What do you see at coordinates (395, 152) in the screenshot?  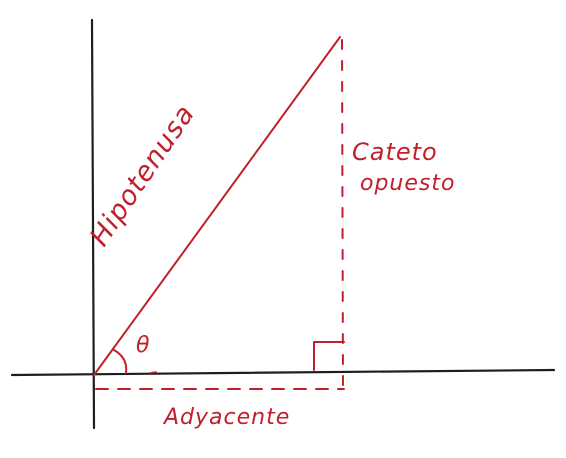 I see `opposite-label-line1: Cateto` at bounding box center [395, 152].